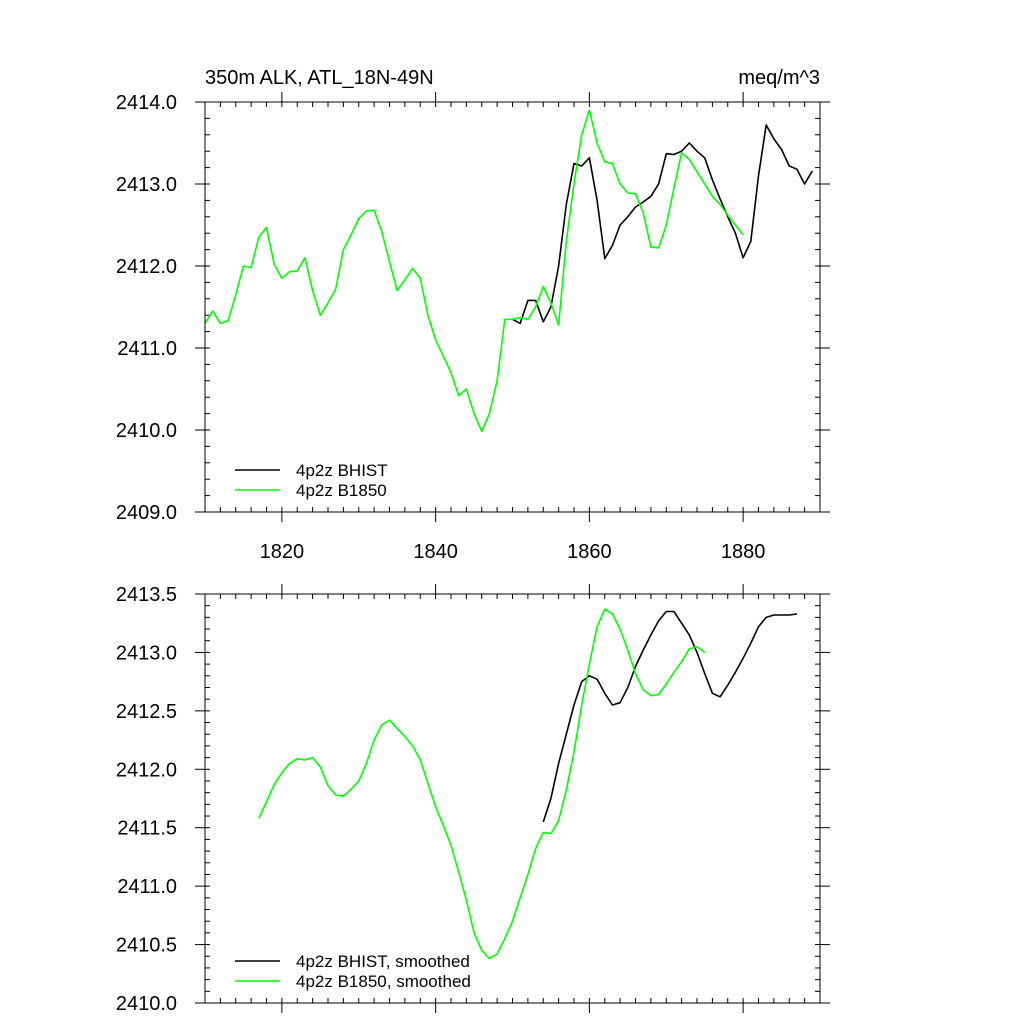  What do you see at coordinates (435, 552) in the screenshot?
I see `top-x-tick-label: 1840` at bounding box center [435, 552].